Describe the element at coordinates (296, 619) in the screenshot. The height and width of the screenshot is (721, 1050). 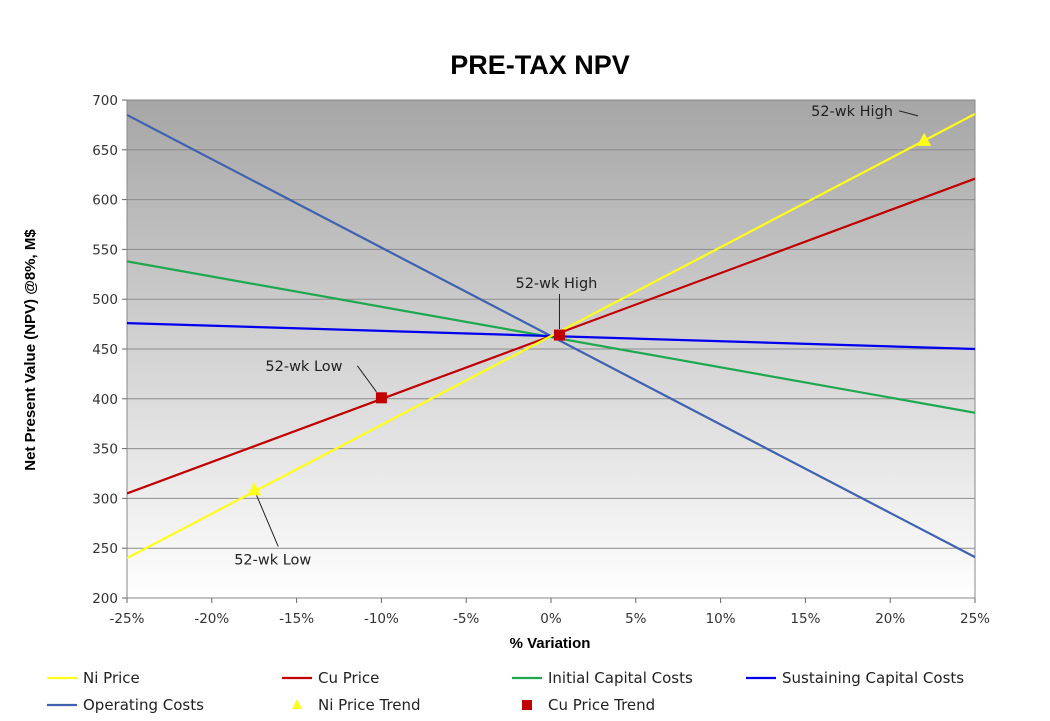
I see `x-tick-label: -15%` at that location.